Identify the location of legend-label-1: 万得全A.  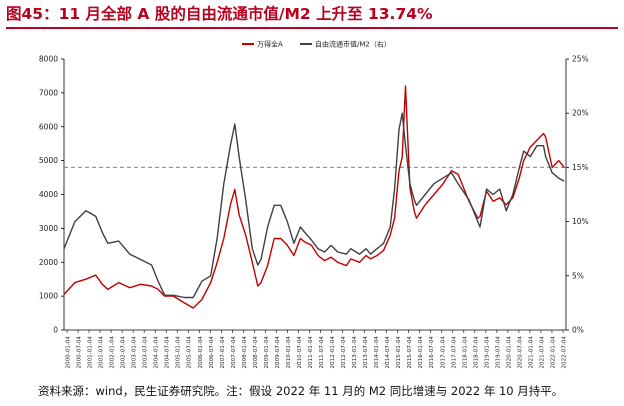
(270, 44).